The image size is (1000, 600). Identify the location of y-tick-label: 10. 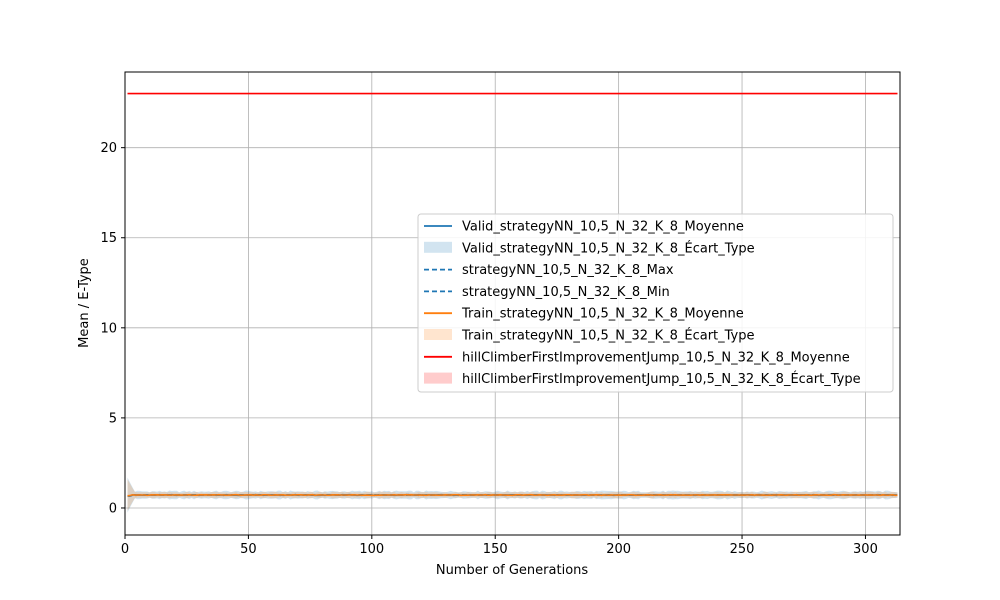
(108, 328).